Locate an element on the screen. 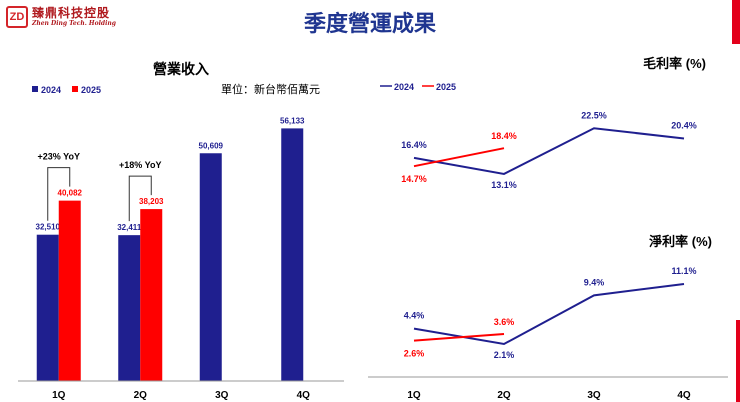 The width and height of the screenshot is (740, 402). line-label-1-2024-1Q: 16.4% is located at coordinates (414, 145).